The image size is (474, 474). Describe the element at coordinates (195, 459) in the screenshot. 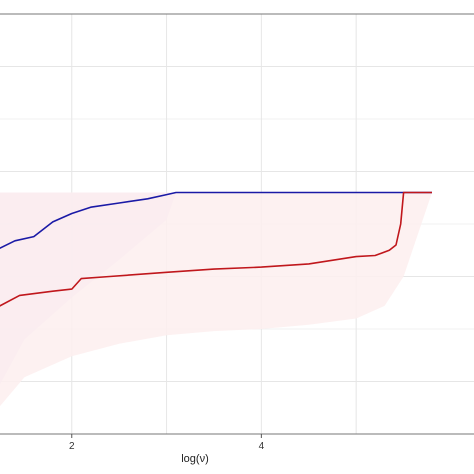

I see `x-axis-title: log(ν)` at that location.